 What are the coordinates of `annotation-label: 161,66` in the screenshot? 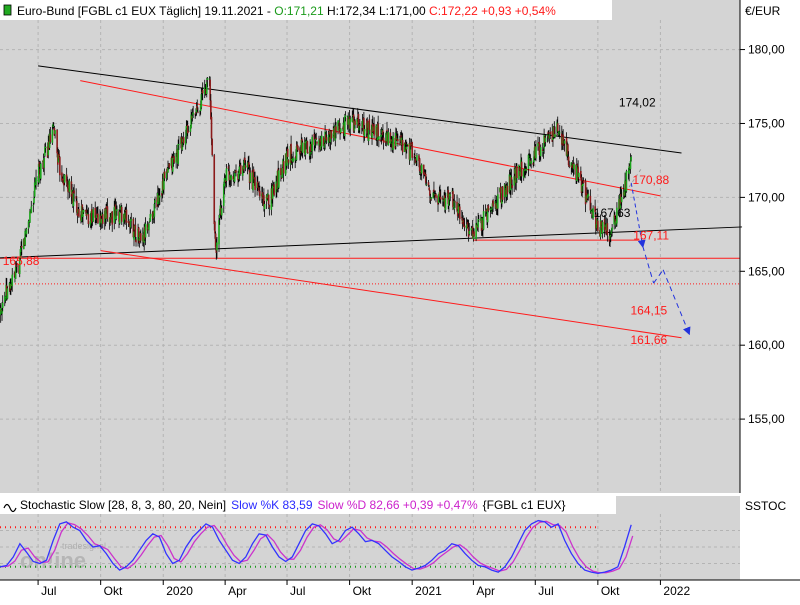 It's located at (648, 340).